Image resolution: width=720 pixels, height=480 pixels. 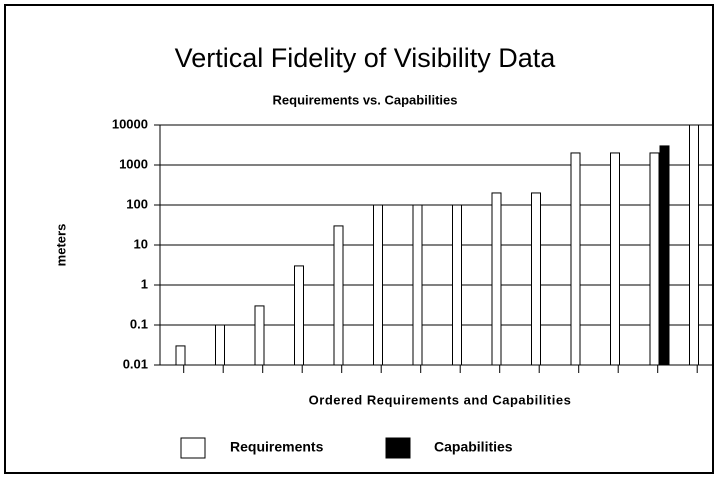 I want to click on y-tick-label: 0.1, so click(x=139, y=323).